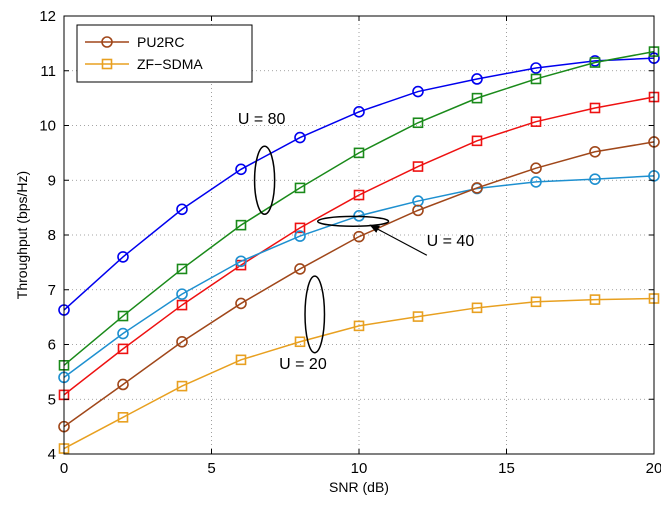 This screenshot has height=529, width=661. Describe the element at coordinates (134, 42) in the screenshot. I see `legend-entry-pu2rc: PU2RC` at that location.